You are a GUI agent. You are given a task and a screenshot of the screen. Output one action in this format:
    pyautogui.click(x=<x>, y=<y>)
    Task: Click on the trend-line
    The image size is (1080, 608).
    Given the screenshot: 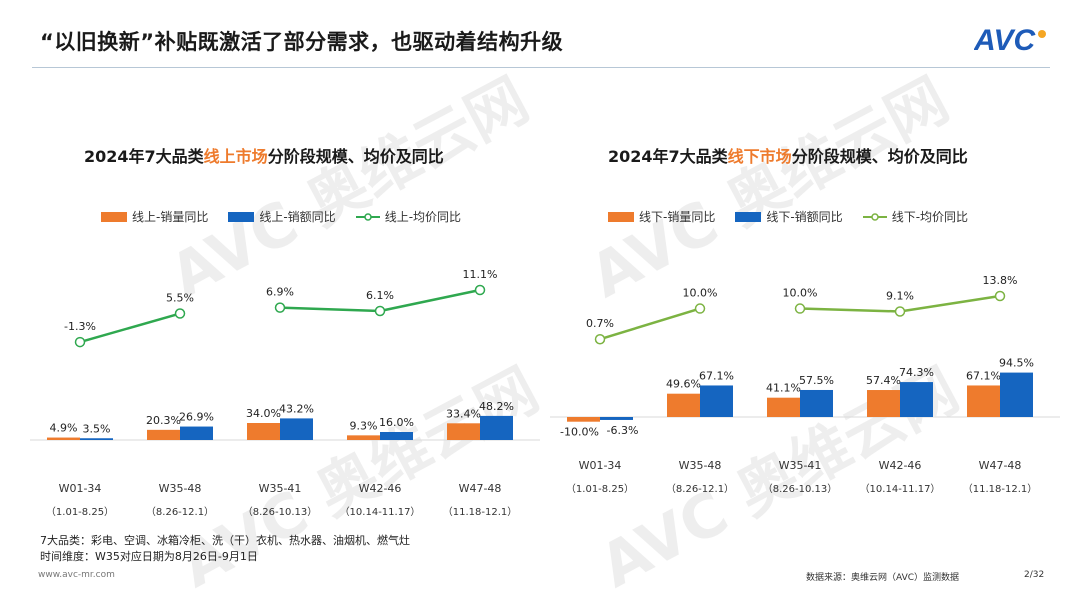 What is the action you would take?
    pyautogui.click(x=130, y=328)
    